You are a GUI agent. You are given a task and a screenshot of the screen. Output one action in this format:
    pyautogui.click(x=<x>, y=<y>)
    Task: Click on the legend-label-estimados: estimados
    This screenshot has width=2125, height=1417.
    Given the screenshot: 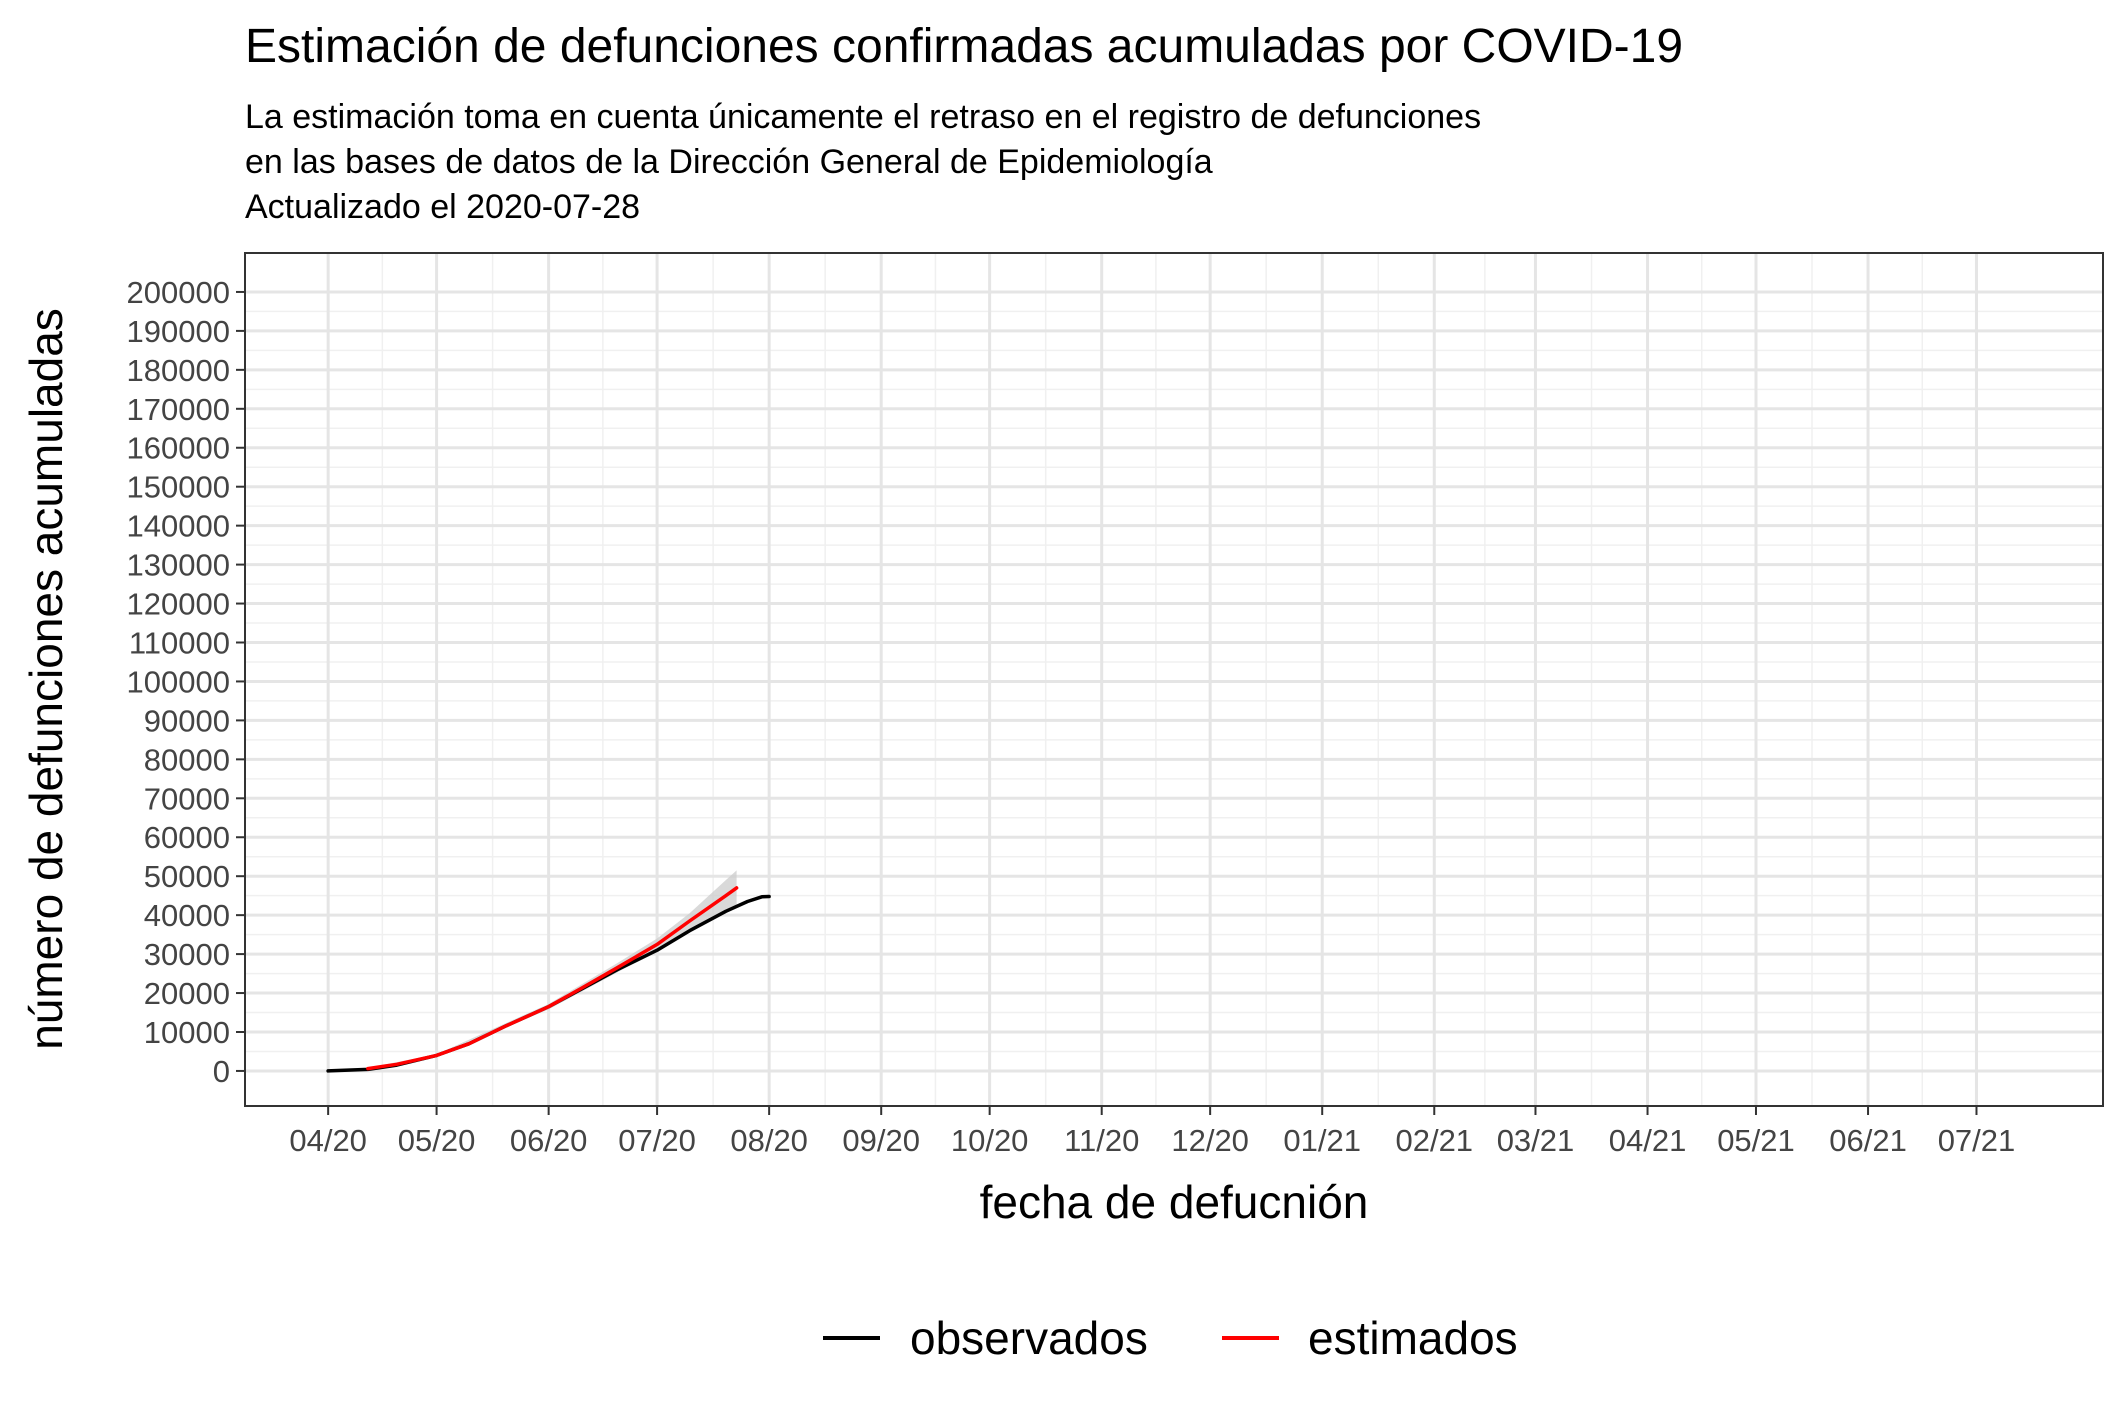 What is the action you would take?
    pyautogui.click(x=1413, y=1338)
    